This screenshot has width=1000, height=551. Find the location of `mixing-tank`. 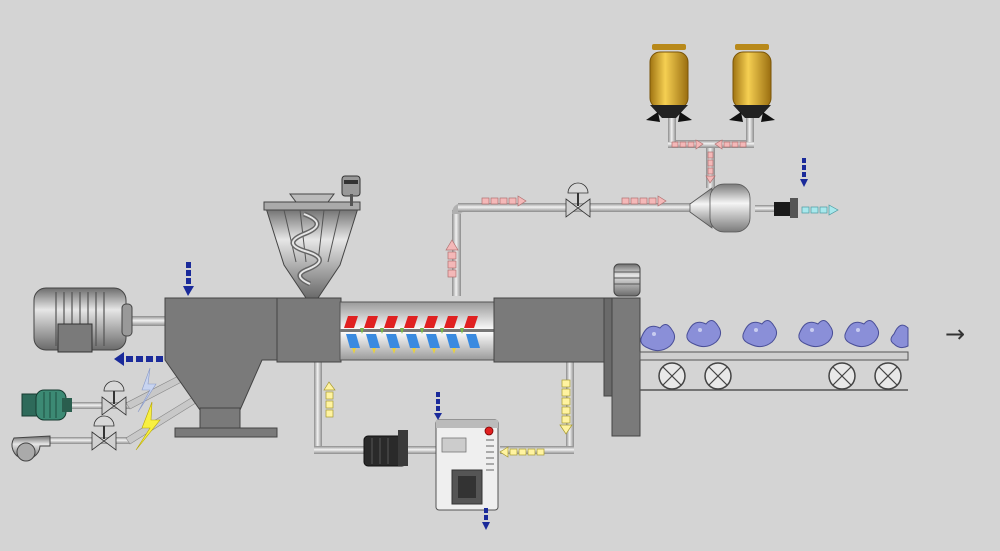

mixing-tank is located at coordinates (720, 208).